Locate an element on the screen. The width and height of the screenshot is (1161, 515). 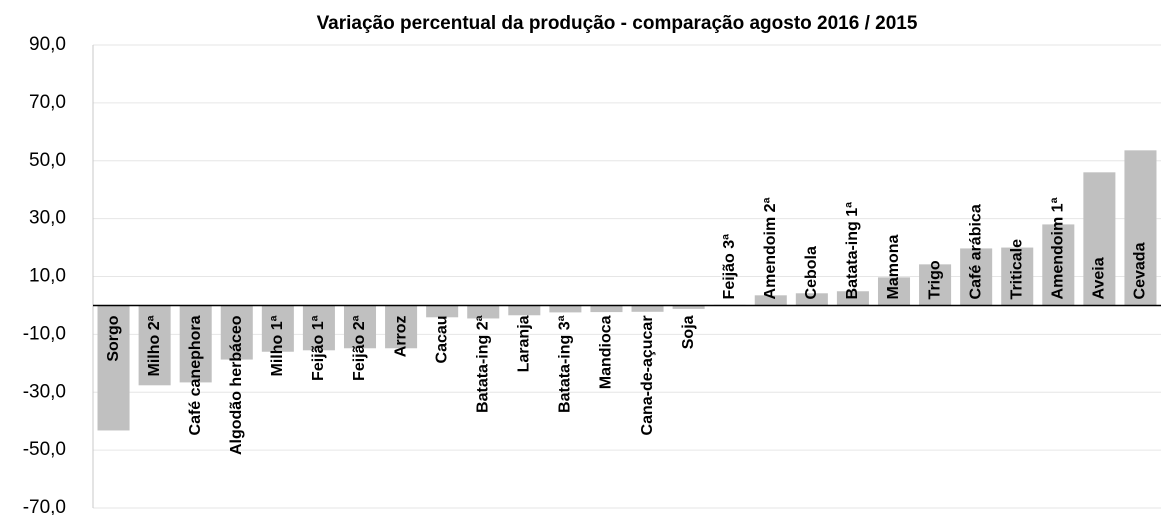
category-label: Cebola is located at coordinates (811, 272).